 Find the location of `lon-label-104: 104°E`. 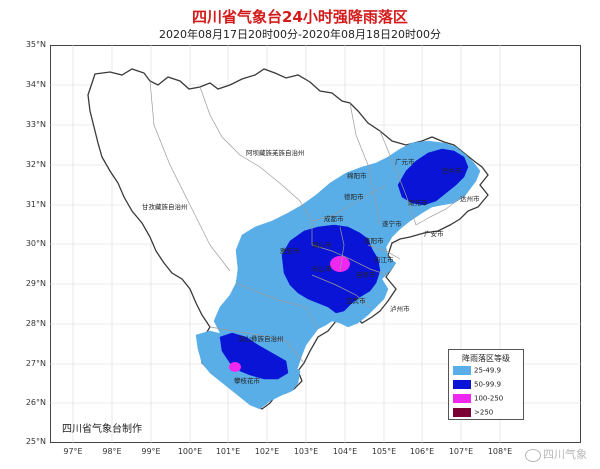

lon-label-104: 104°E is located at coordinates (345, 451).